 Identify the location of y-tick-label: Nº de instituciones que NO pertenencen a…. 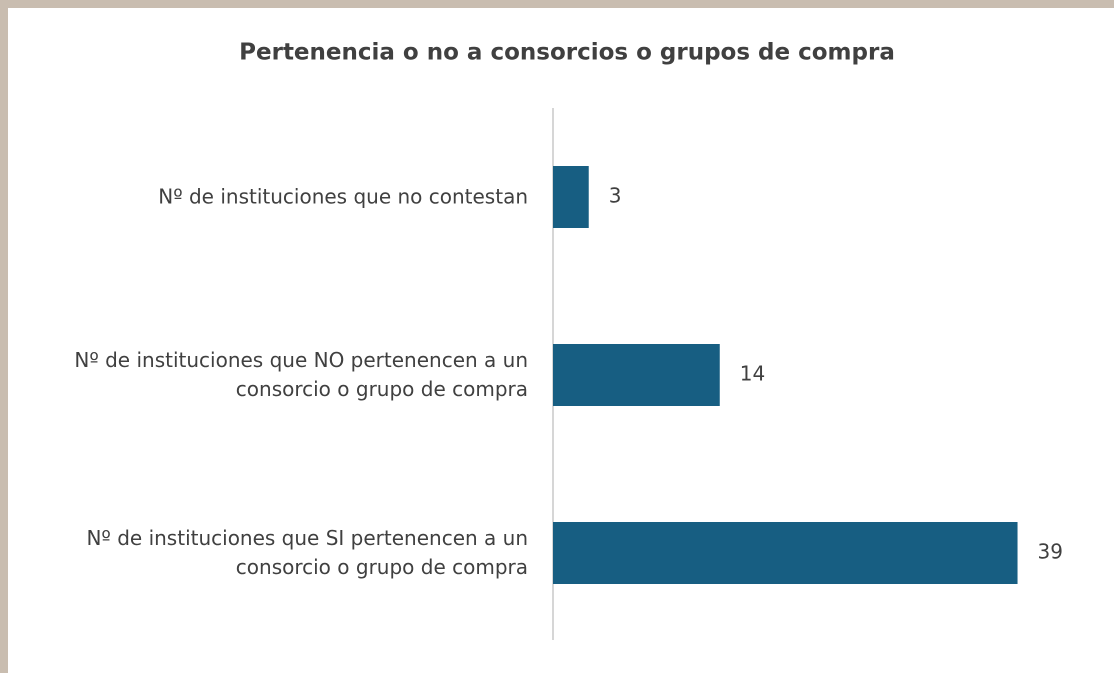
(301, 374).